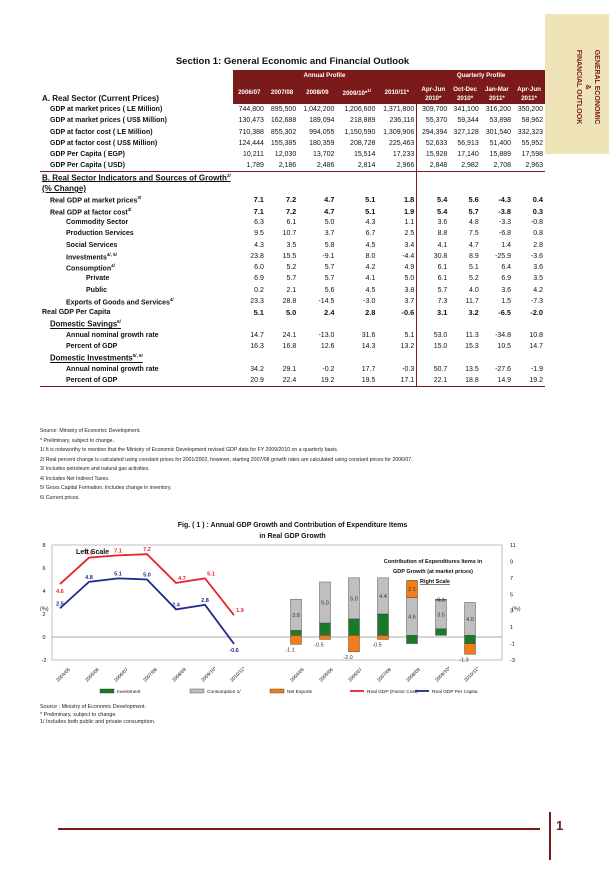  What do you see at coordinates (497, 98) in the screenshot?
I see `quarter-year-header: 2011*` at bounding box center [497, 98].